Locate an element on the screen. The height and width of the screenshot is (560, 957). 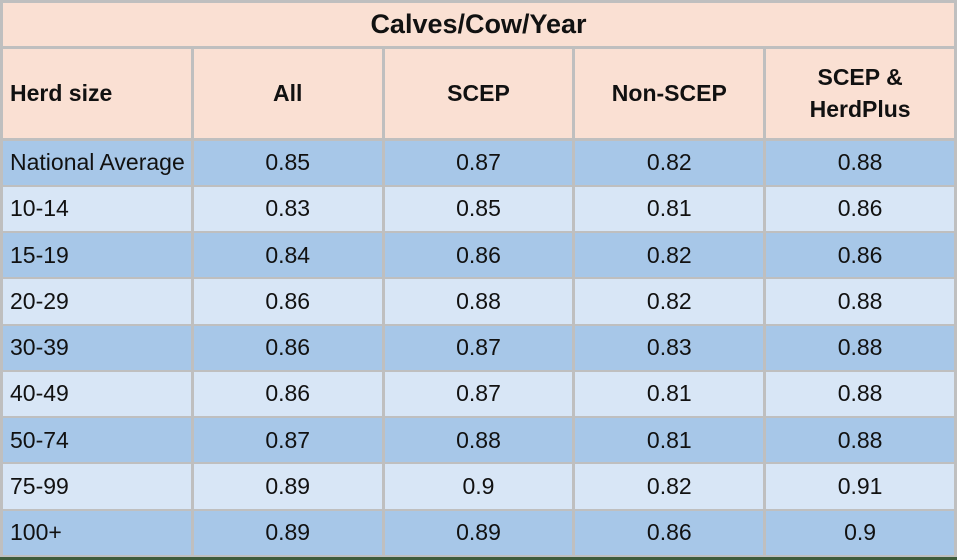
herd-size-cell: 20-29 is located at coordinates (97, 301).